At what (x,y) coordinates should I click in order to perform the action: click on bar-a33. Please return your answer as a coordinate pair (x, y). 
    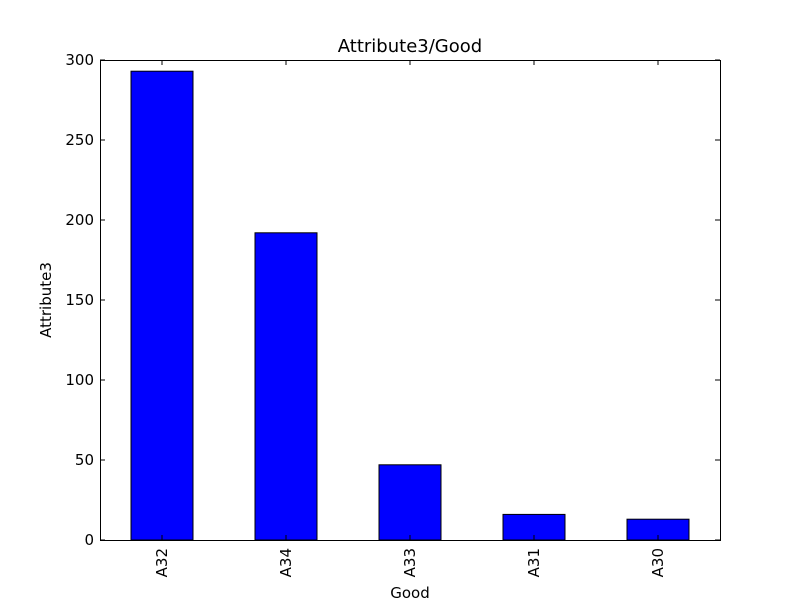
    Looking at the image, I should click on (410, 502).